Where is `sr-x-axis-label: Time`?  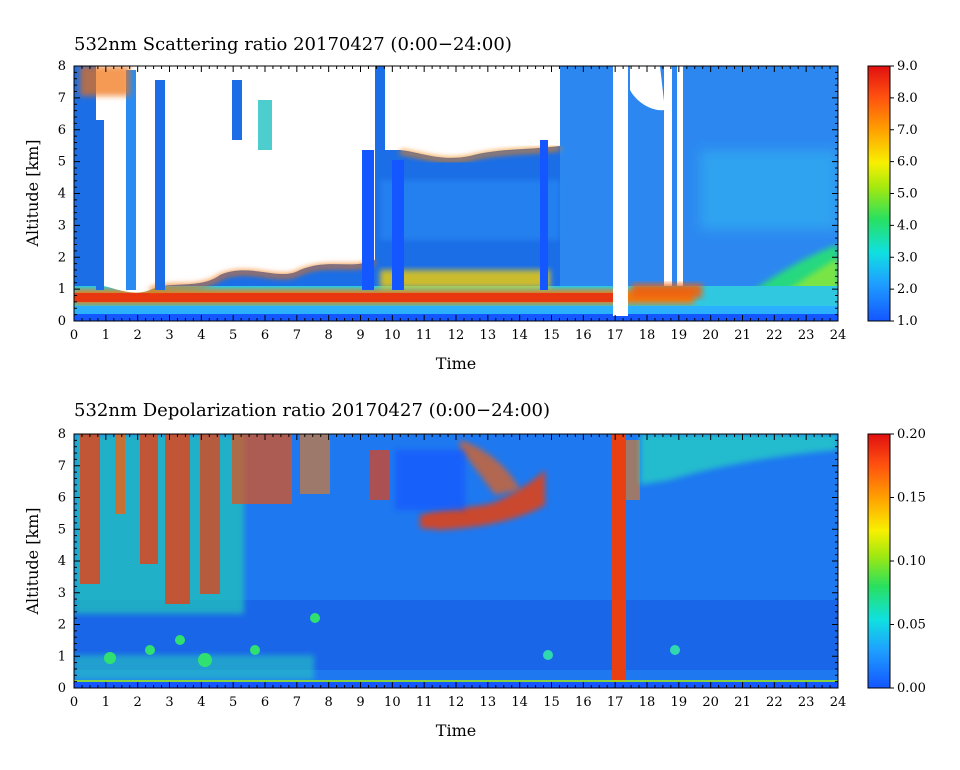
sr-x-axis-label: Time is located at coordinates (456, 363).